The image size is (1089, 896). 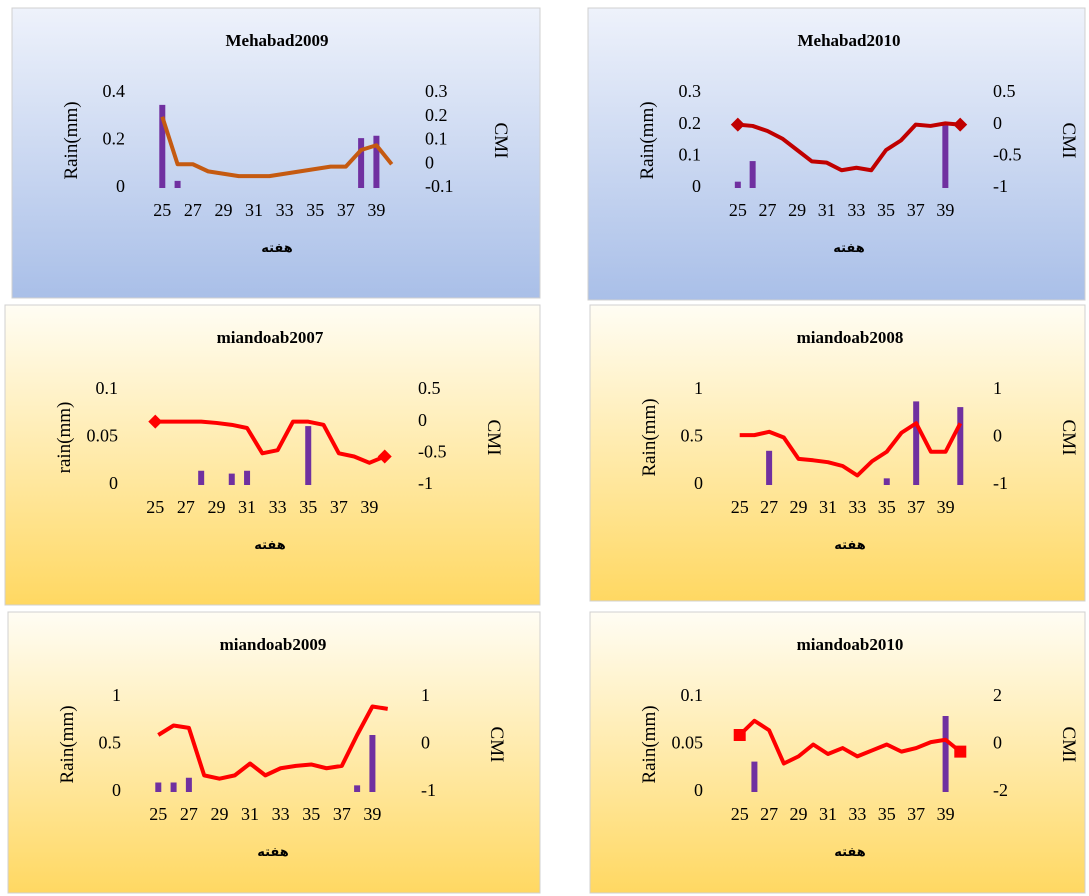 I want to click on y2-tick-label: -0.1, so click(x=439, y=186).